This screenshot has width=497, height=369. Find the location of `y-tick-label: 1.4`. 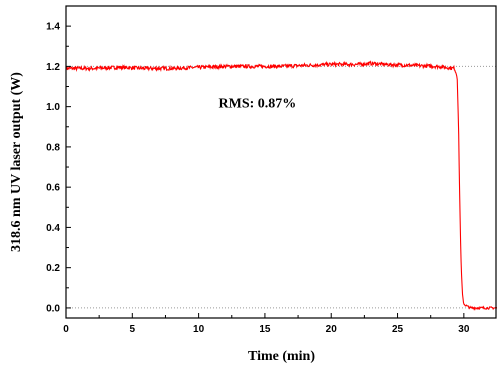

y-tick-label: 1.4 is located at coordinates (53, 27).